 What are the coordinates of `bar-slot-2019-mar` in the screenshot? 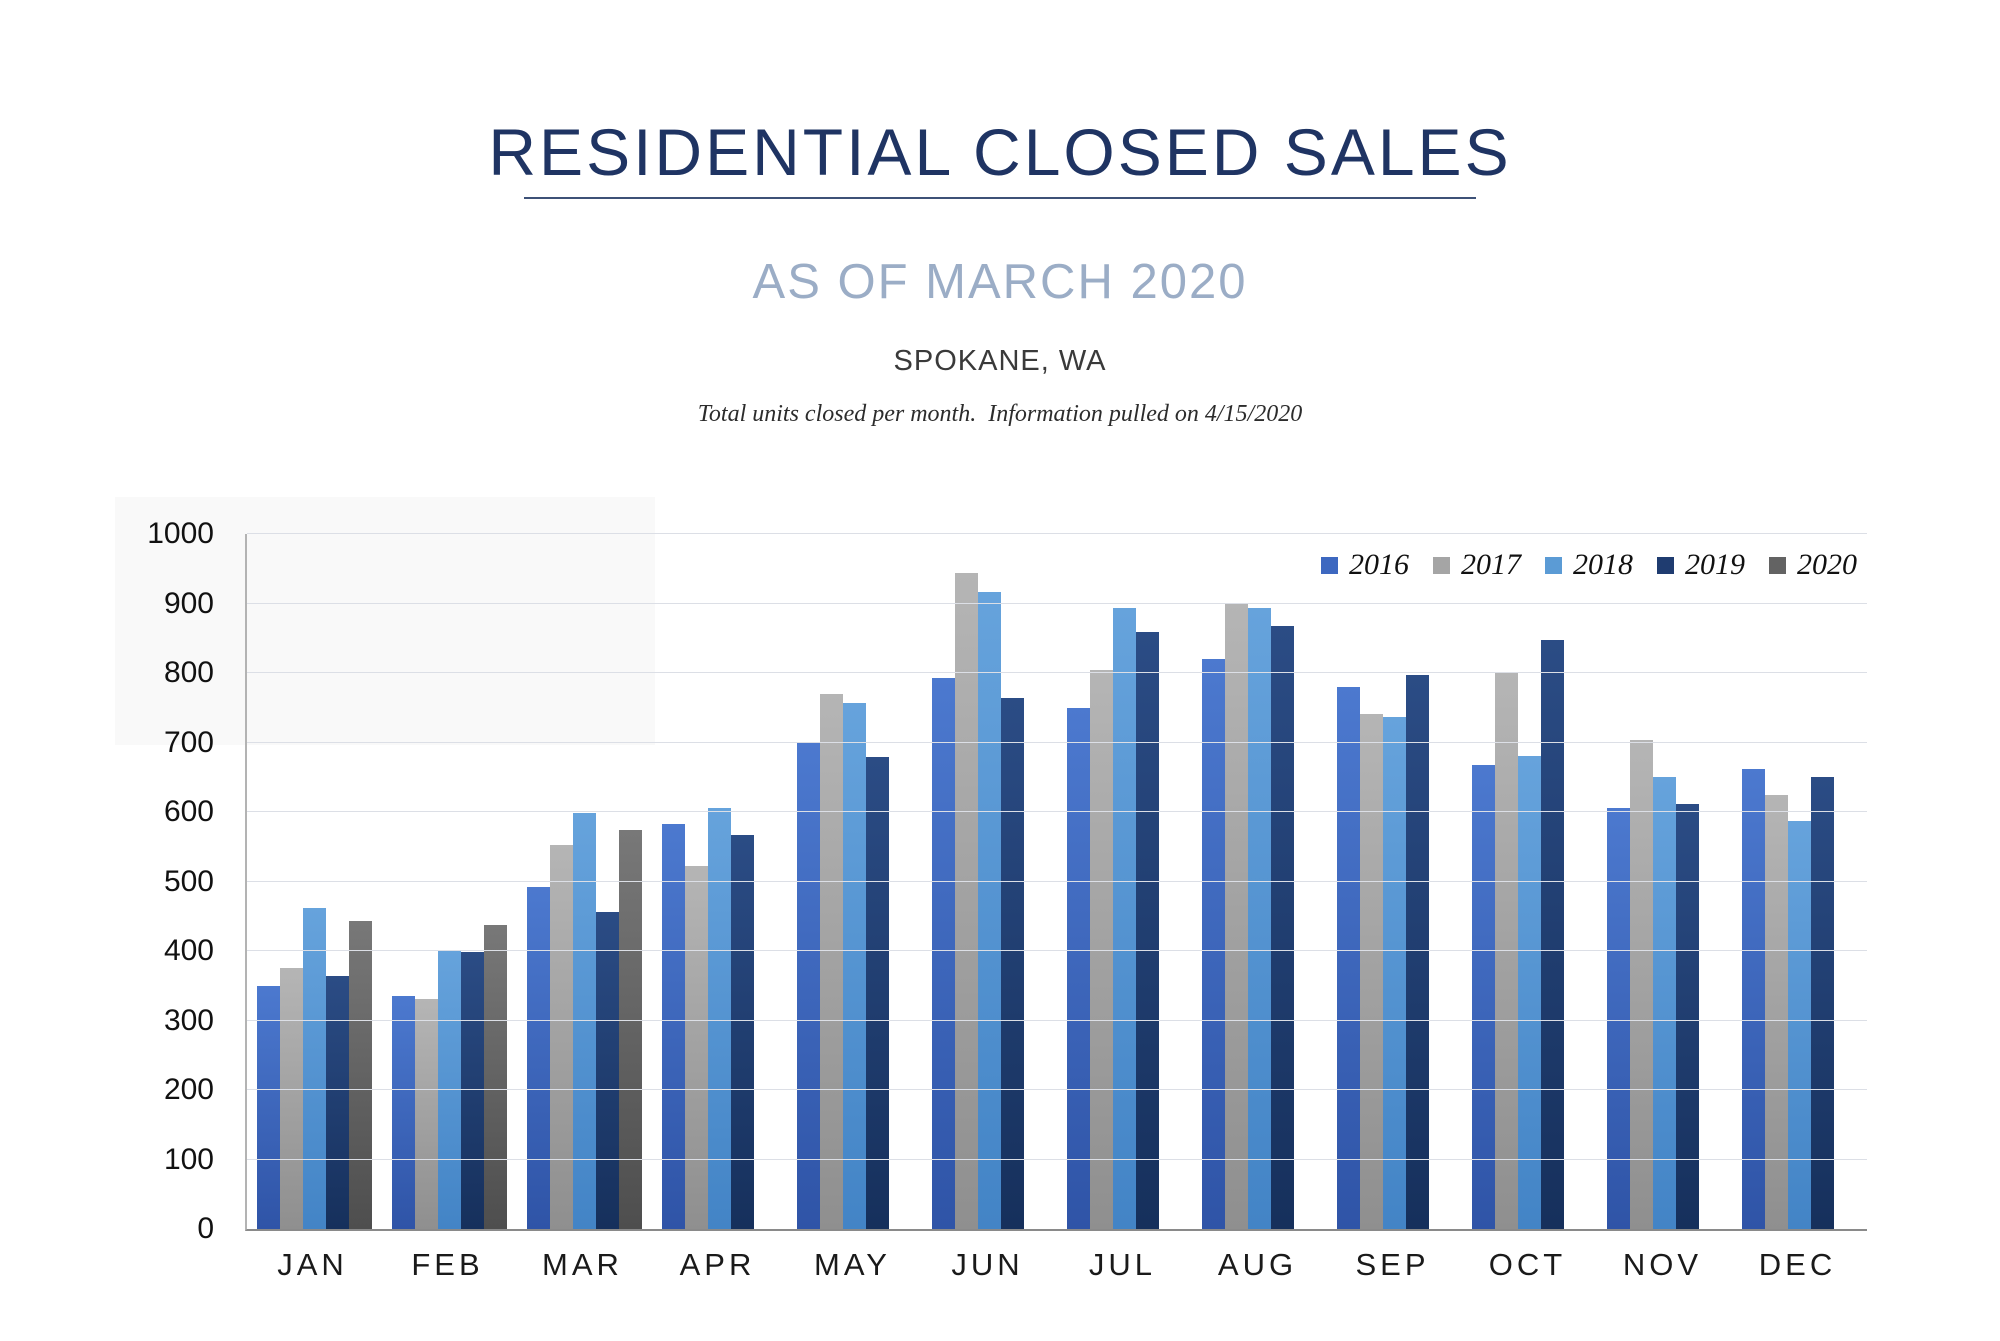 It's located at (607, 881).